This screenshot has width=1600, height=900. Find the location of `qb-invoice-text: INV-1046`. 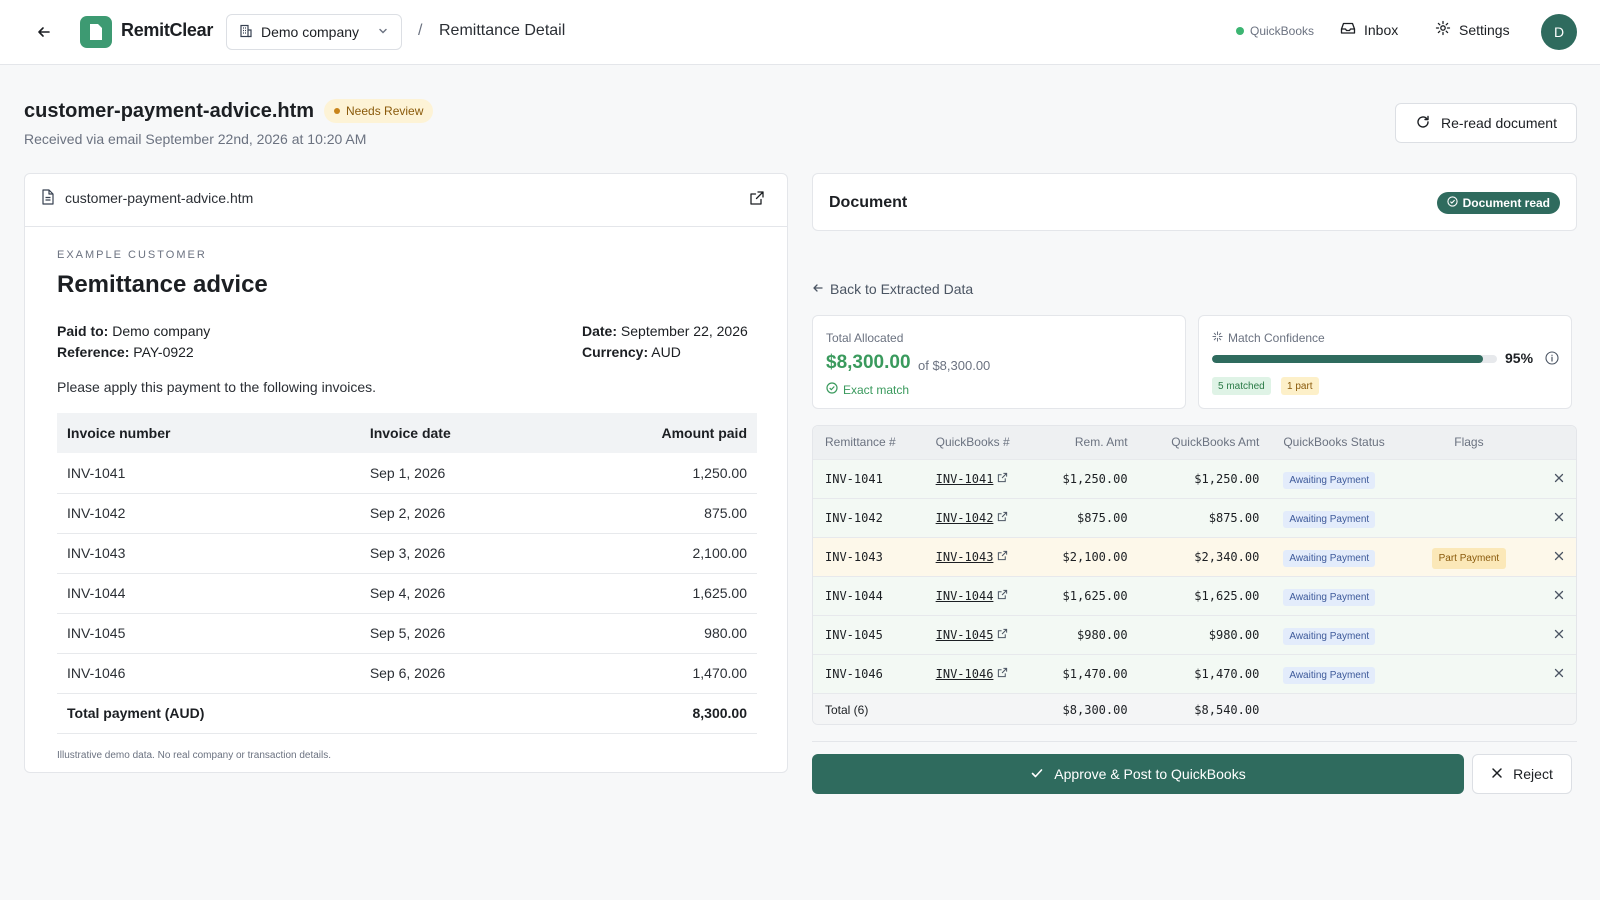

qb-invoice-text: INV-1046 is located at coordinates (964, 673).